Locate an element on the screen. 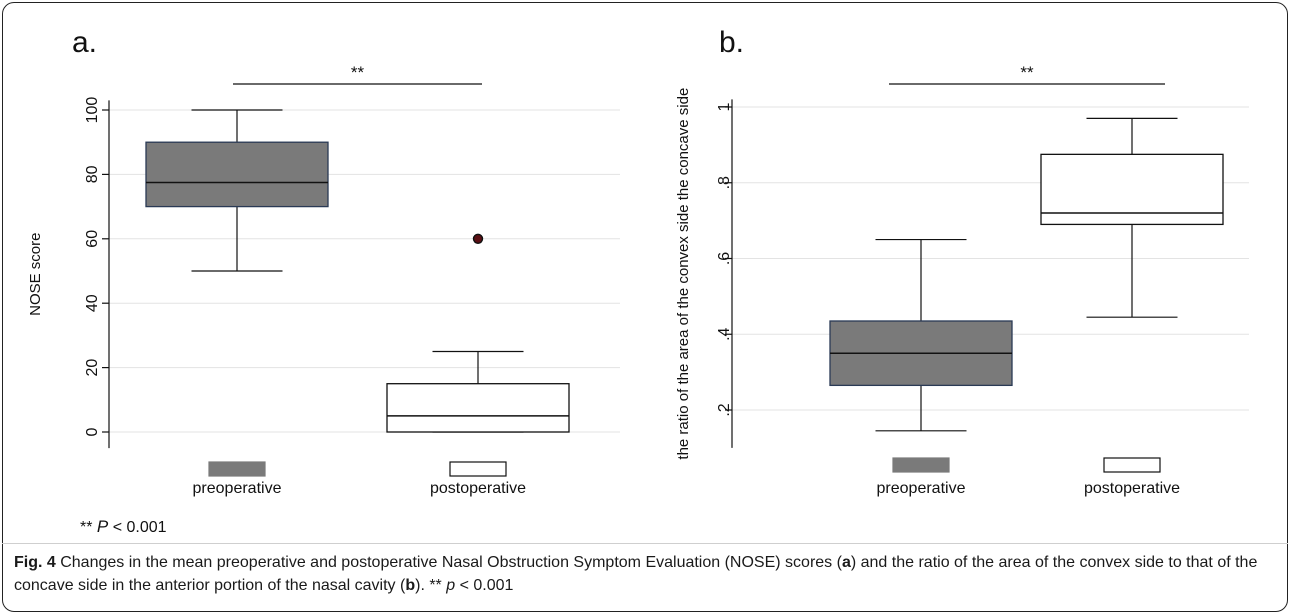 The width and height of the screenshot is (1292, 616). y-tick-label: 20 is located at coordinates (92, 368).